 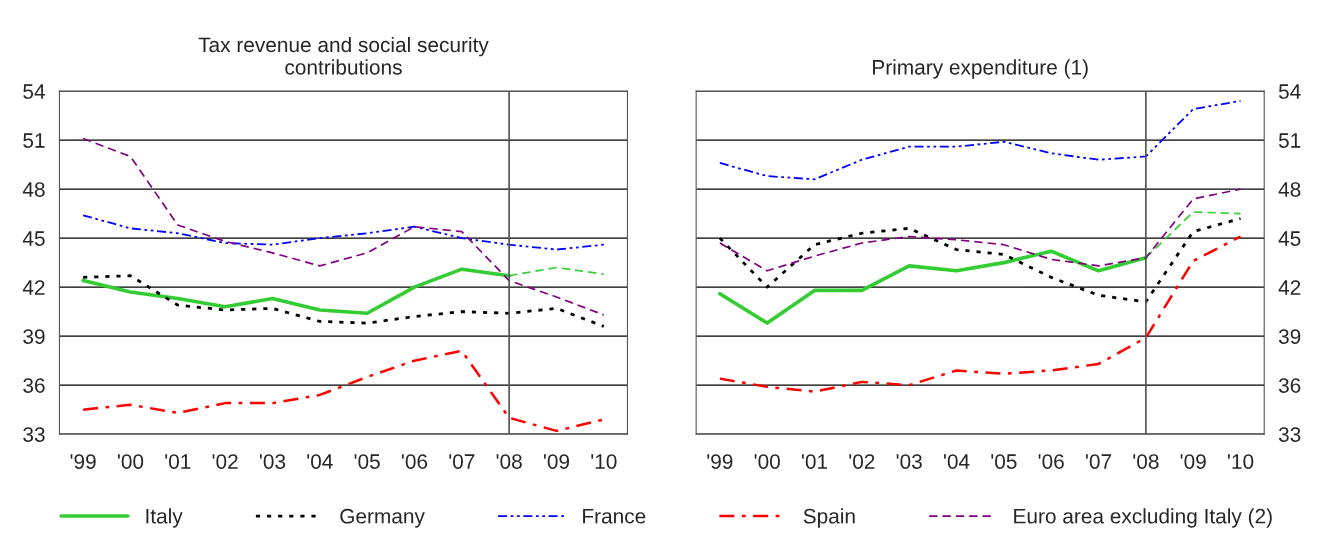 I want to click on legend-label: France, so click(x=614, y=516).